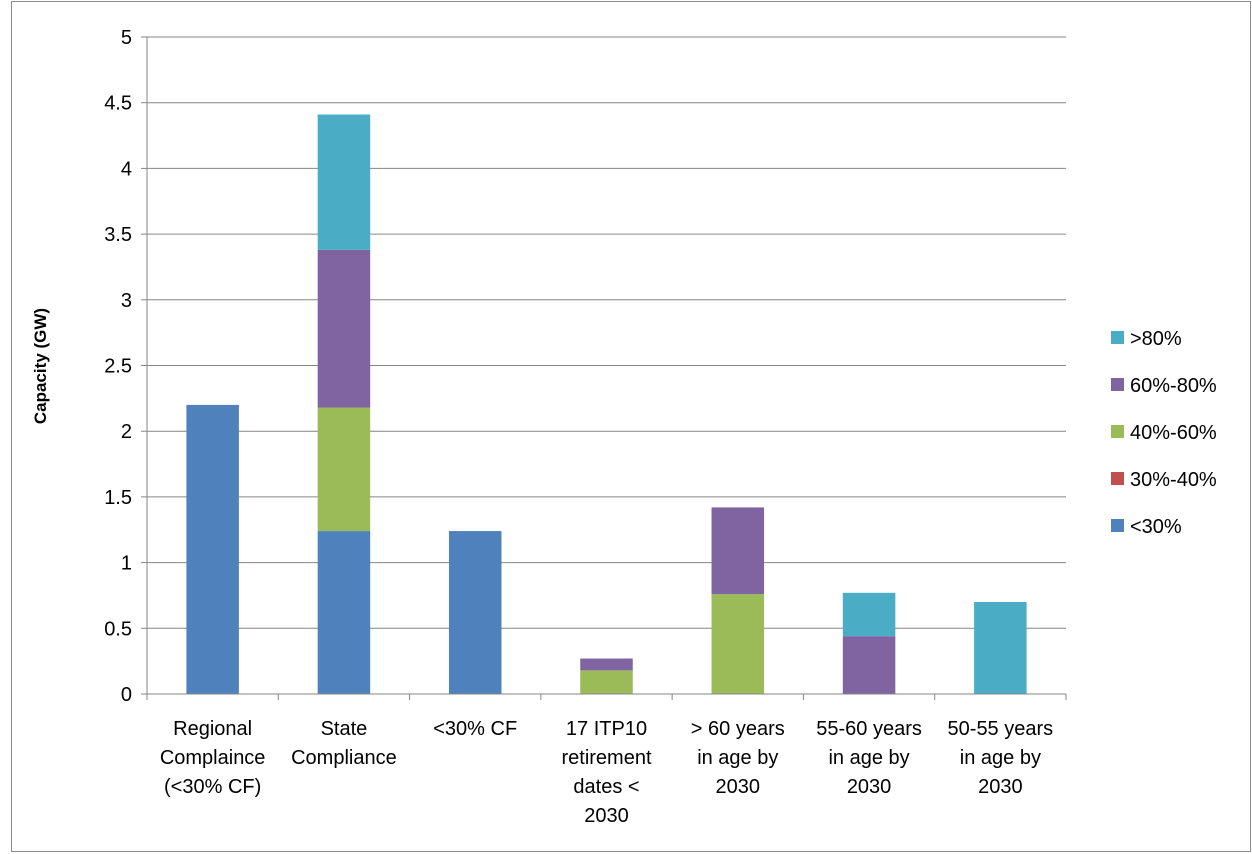  I want to click on y-tick-label: 1, so click(126, 564).